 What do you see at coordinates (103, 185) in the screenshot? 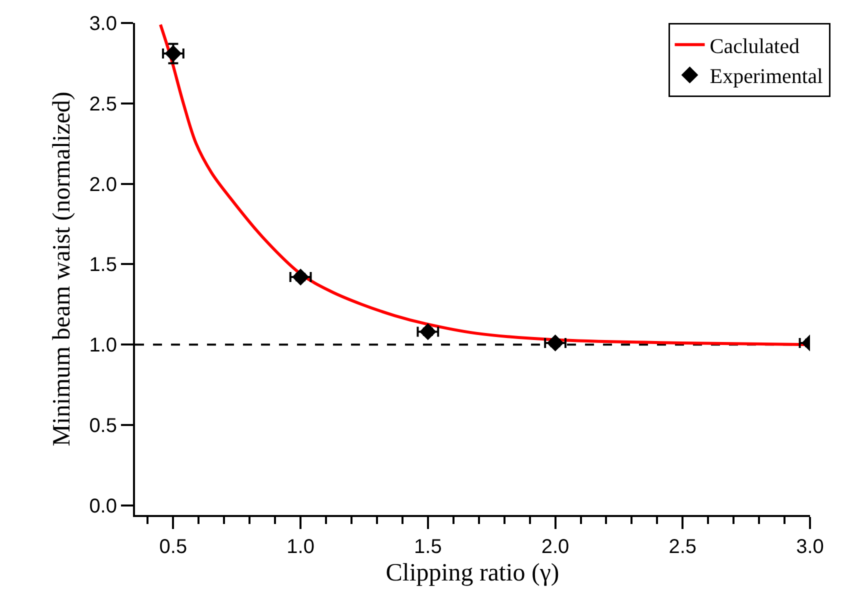
I see `y-tick-label: 2.0` at bounding box center [103, 185].